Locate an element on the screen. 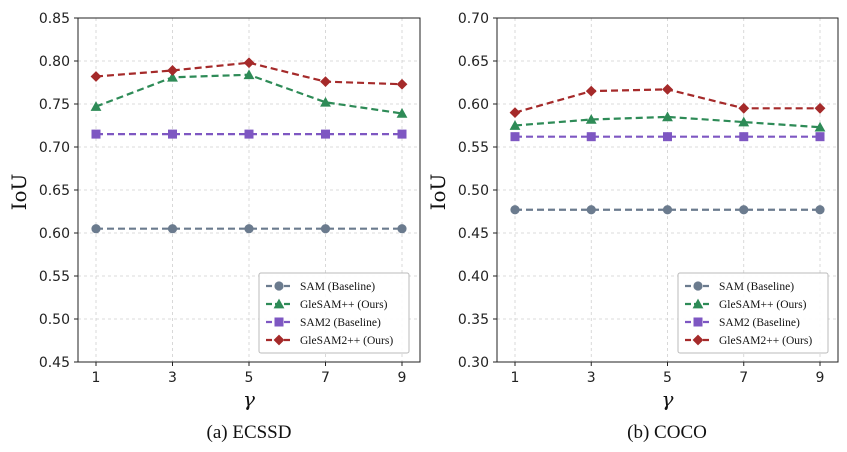 The image size is (847, 452). y-axis-label: IoU is located at coordinates (438, 192).